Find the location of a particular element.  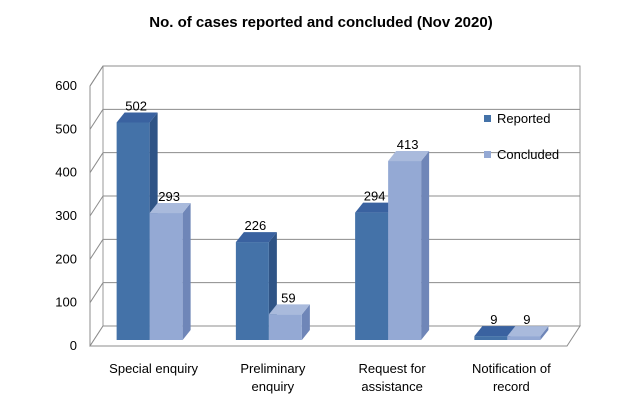

y-tick-label: 500 is located at coordinates (66, 128).